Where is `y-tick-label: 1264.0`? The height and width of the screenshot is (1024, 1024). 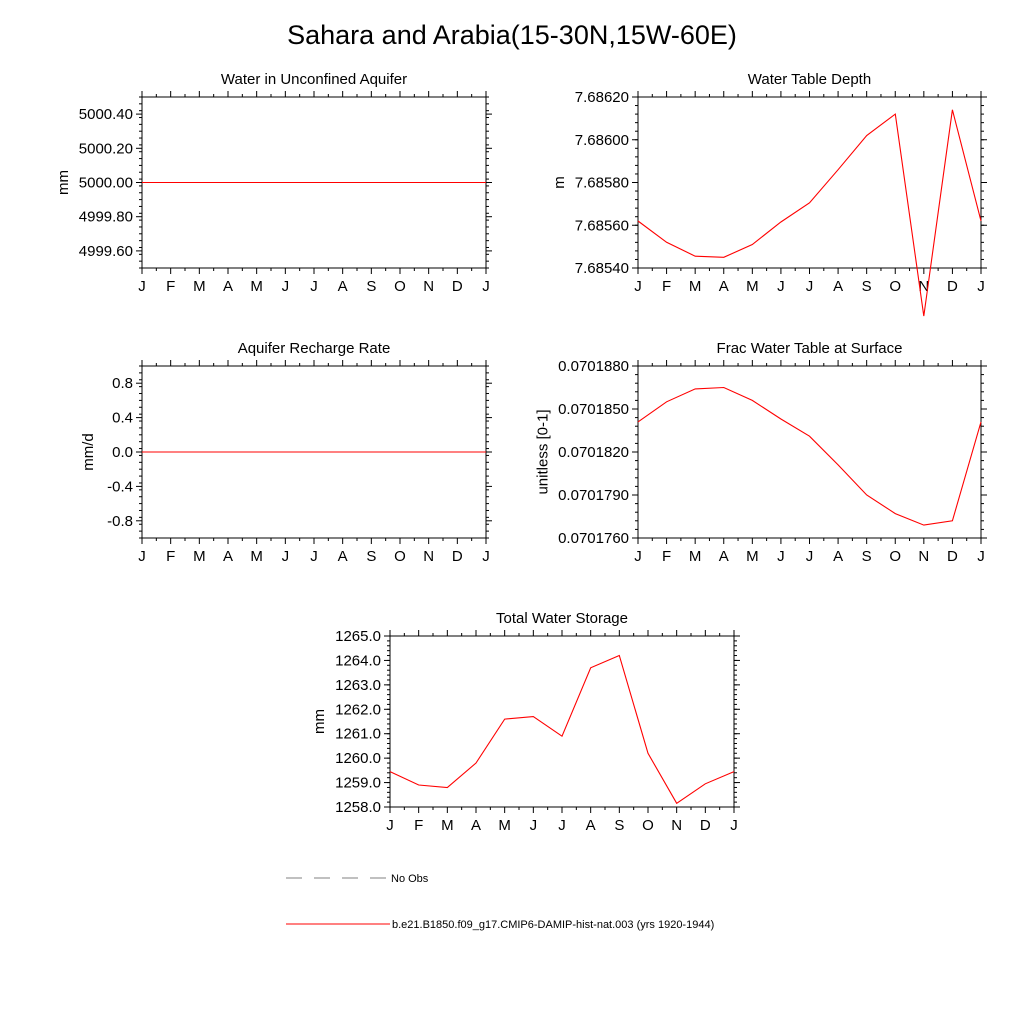
y-tick-label: 1264.0 is located at coordinates (358, 660).